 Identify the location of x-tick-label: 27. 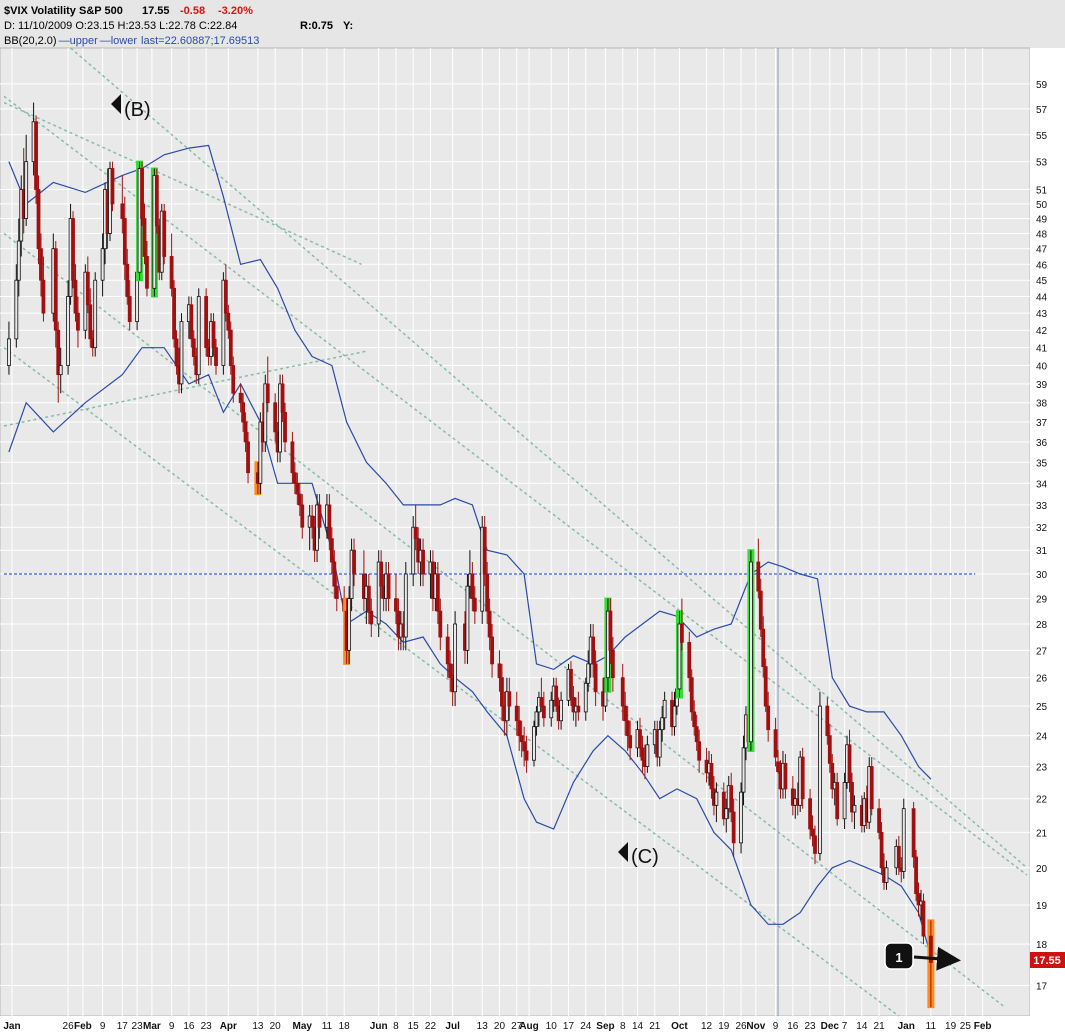
(517, 1026).